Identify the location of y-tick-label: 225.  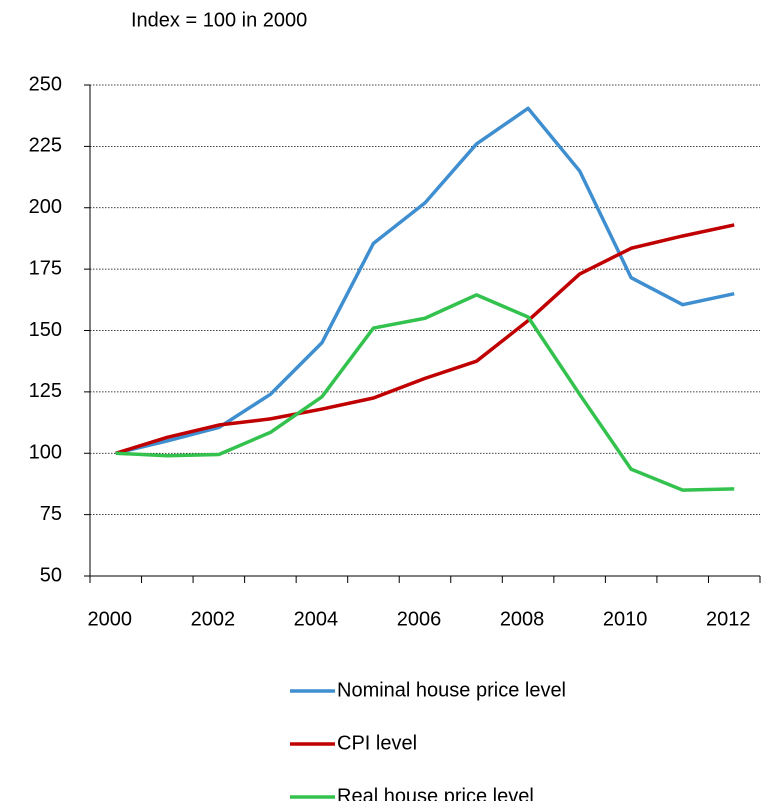
(45, 146).